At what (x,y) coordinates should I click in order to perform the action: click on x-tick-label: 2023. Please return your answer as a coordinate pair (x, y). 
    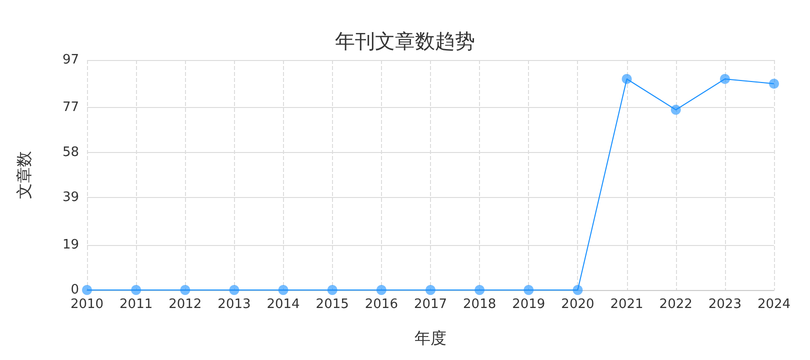
    Looking at the image, I should click on (725, 304).